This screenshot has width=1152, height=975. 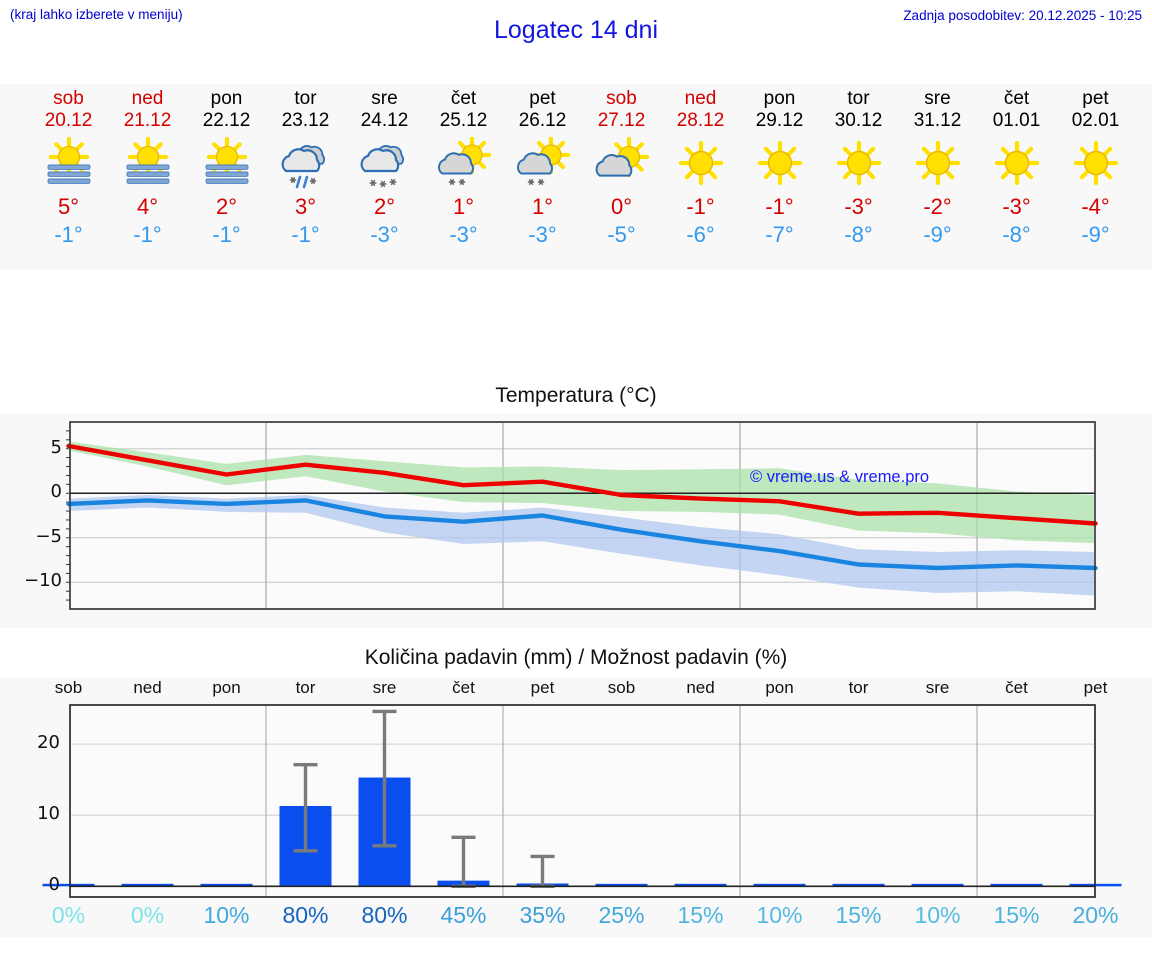 I want to click on precipitation-y-axis-tick-label: 20, so click(x=48, y=743).